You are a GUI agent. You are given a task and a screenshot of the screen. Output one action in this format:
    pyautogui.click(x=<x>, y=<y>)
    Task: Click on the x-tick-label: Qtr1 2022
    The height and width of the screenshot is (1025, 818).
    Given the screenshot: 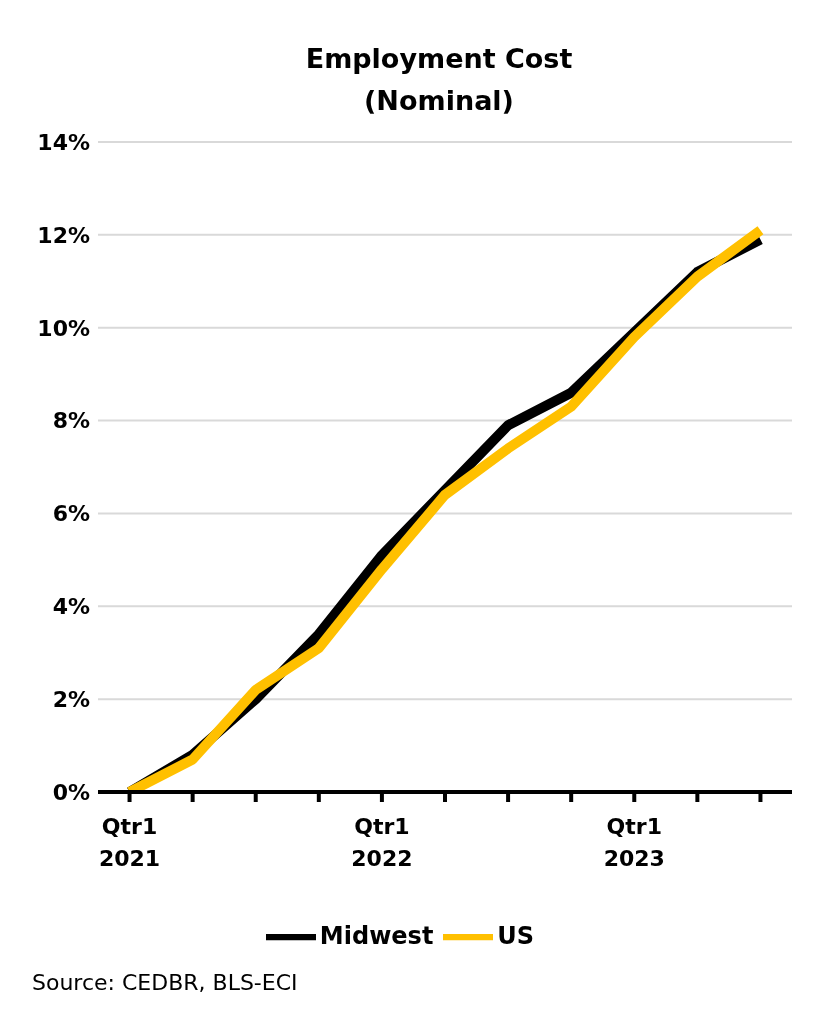 What is the action you would take?
    pyautogui.click(x=382, y=842)
    